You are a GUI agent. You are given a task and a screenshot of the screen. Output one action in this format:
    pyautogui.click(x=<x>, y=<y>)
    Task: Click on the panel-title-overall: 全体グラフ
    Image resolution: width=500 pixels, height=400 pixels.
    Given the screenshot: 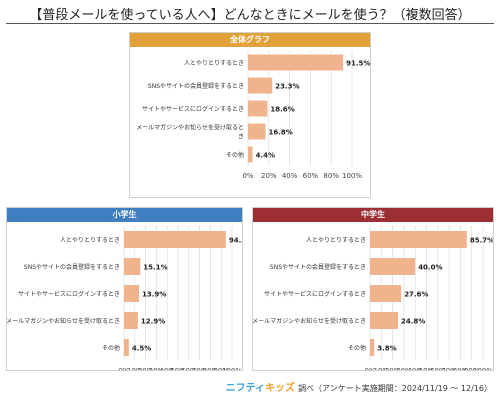 What is the action you would take?
    pyautogui.click(x=250, y=40)
    